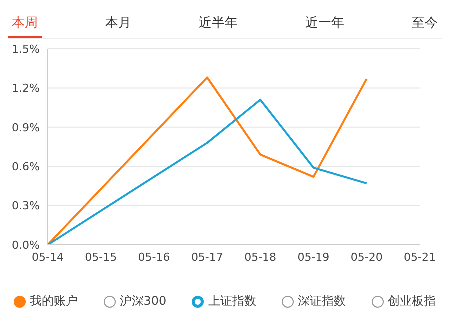 The height and width of the screenshot is (320, 450). What do you see at coordinates (420, 257) in the screenshot?
I see `x-tick-label: 05-21` at bounding box center [420, 257].